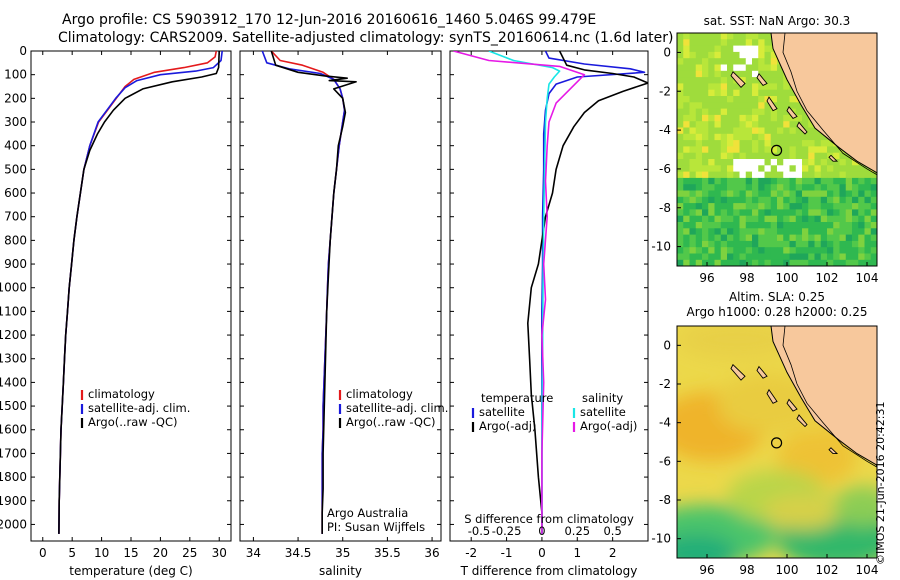  Describe the element at coordinates (867, 570) in the screenshot. I see `x-tick-label: 104` at that location.